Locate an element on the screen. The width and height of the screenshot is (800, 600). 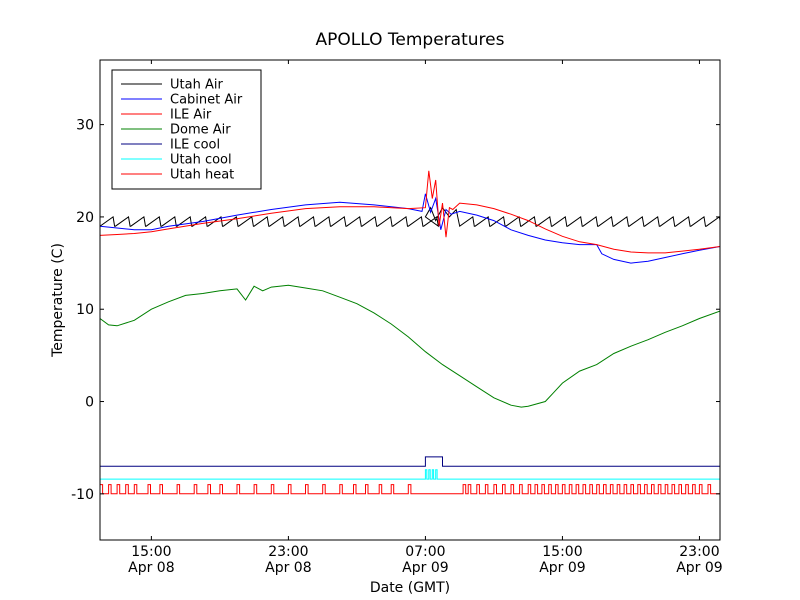
x-tick-time-label: 07:00 is located at coordinates (425, 552).